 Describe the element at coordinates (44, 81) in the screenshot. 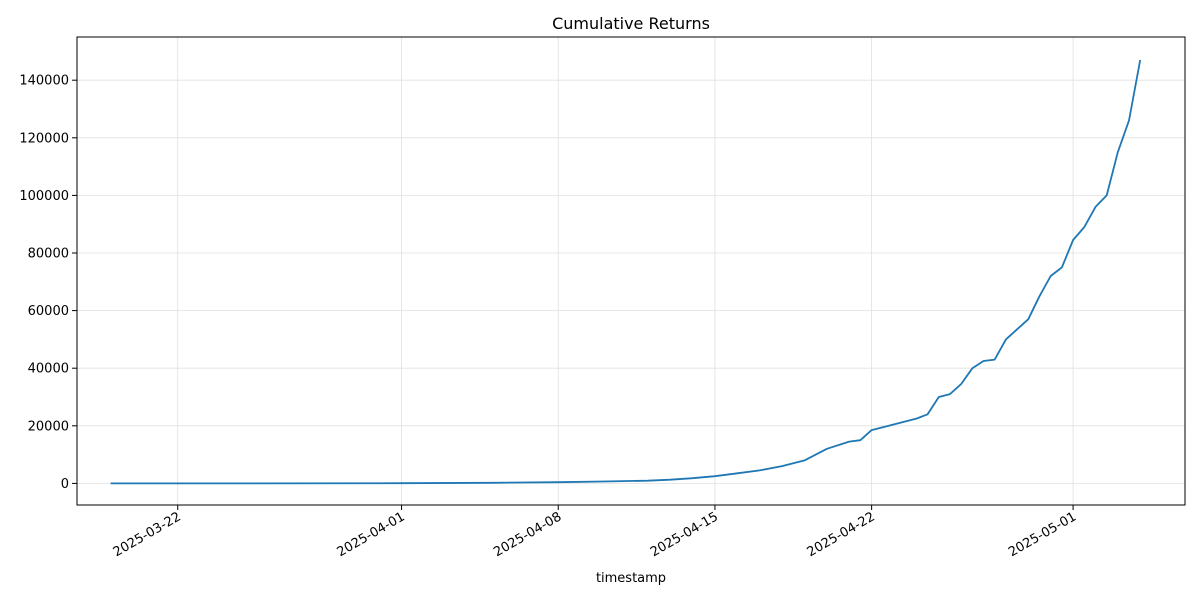

I see `y-tick-label: 140000` at that location.